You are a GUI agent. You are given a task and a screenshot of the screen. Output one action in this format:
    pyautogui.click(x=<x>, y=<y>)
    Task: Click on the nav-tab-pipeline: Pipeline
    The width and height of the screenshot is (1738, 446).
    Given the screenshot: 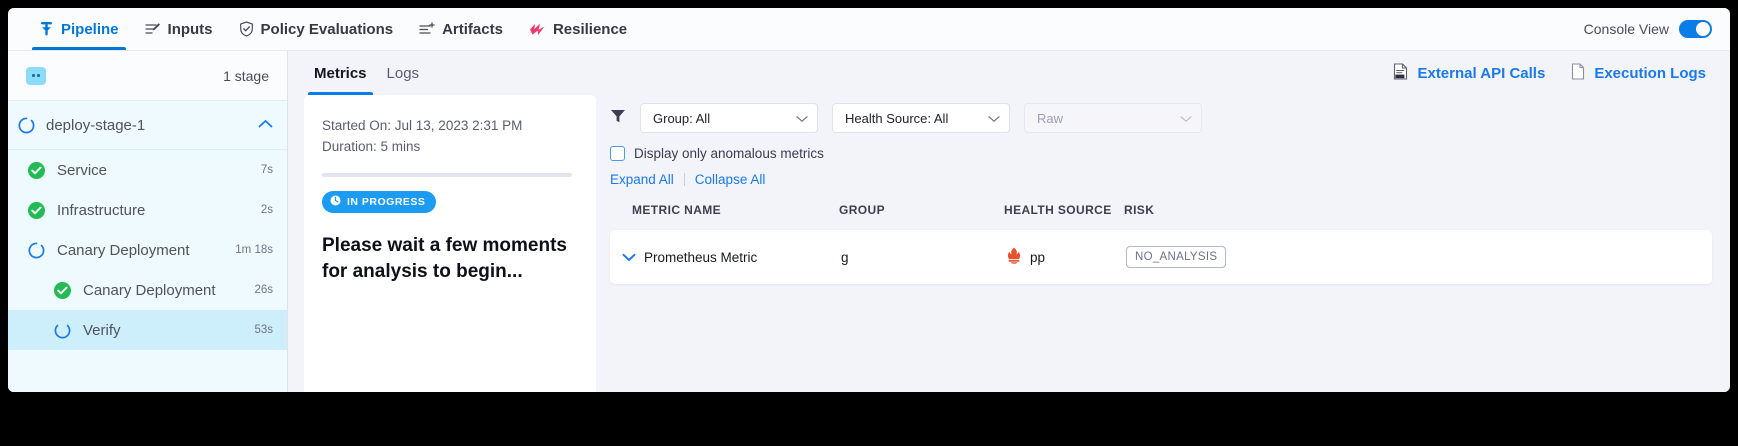 What is the action you would take?
    pyautogui.click(x=79, y=29)
    